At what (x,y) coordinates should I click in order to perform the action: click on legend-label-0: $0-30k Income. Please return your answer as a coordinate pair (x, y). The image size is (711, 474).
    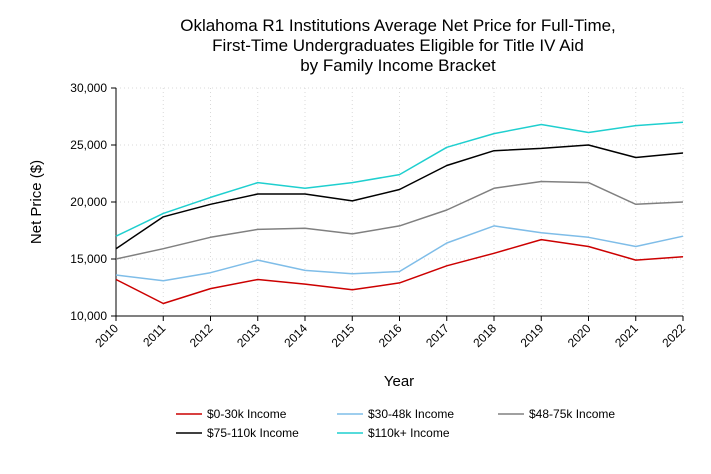
    Looking at the image, I should click on (247, 414).